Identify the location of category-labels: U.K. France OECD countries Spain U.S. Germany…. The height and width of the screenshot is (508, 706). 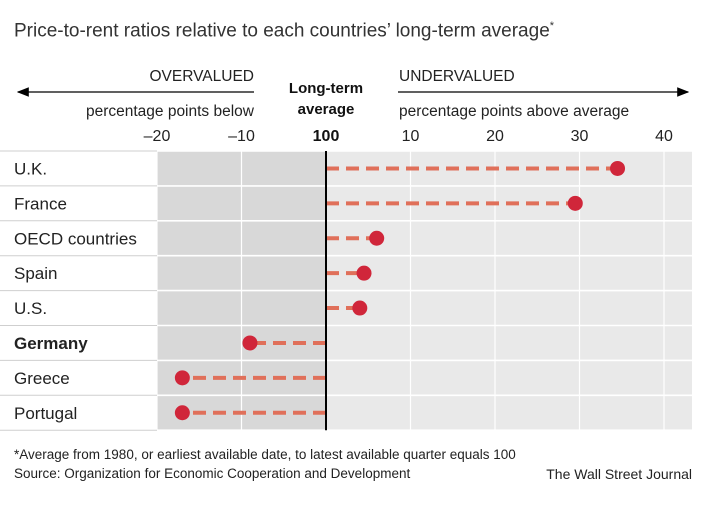
(75, 290).